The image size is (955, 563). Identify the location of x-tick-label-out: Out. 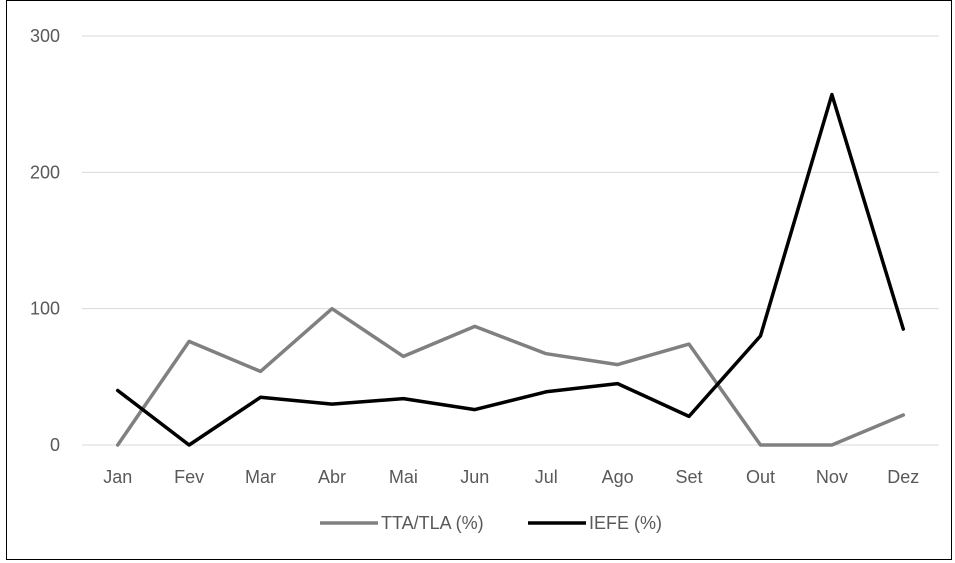
(760, 477).